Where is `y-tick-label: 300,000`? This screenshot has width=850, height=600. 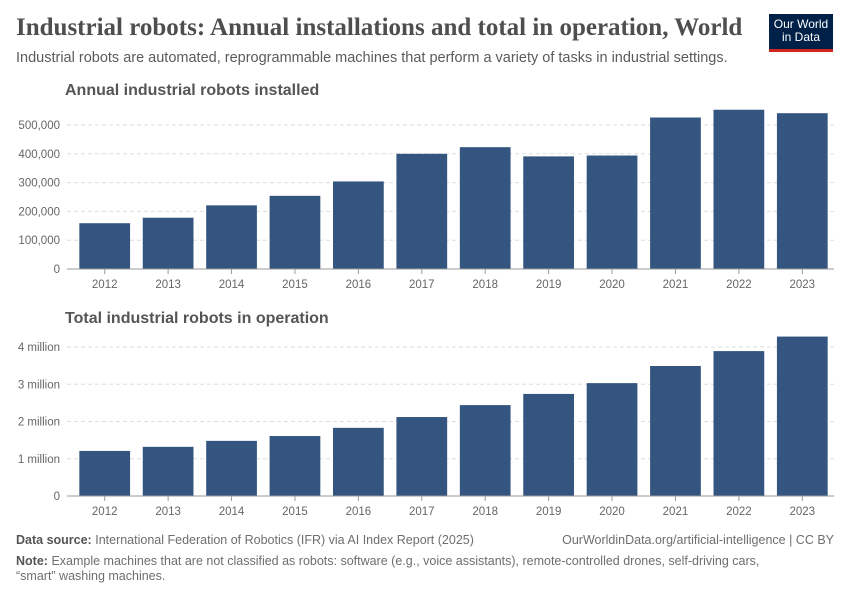 y-tick-label: 300,000 is located at coordinates (39, 184).